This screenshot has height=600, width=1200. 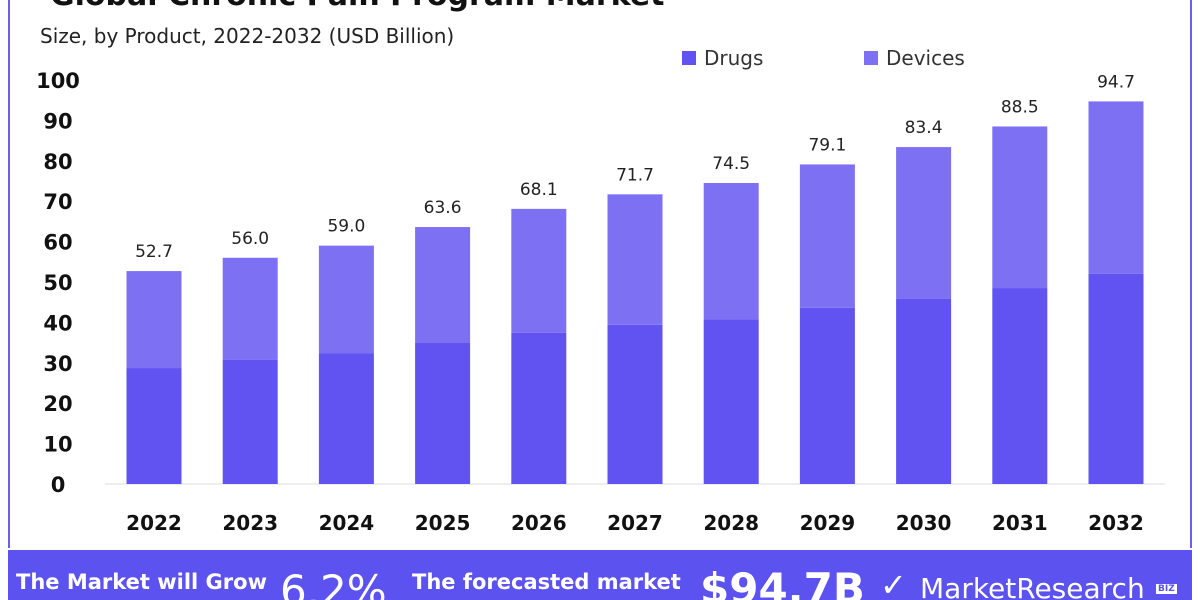 What do you see at coordinates (154, 426) in the screenshot?
I see `bar-drugs-2022` at bounding box center [154, 426].